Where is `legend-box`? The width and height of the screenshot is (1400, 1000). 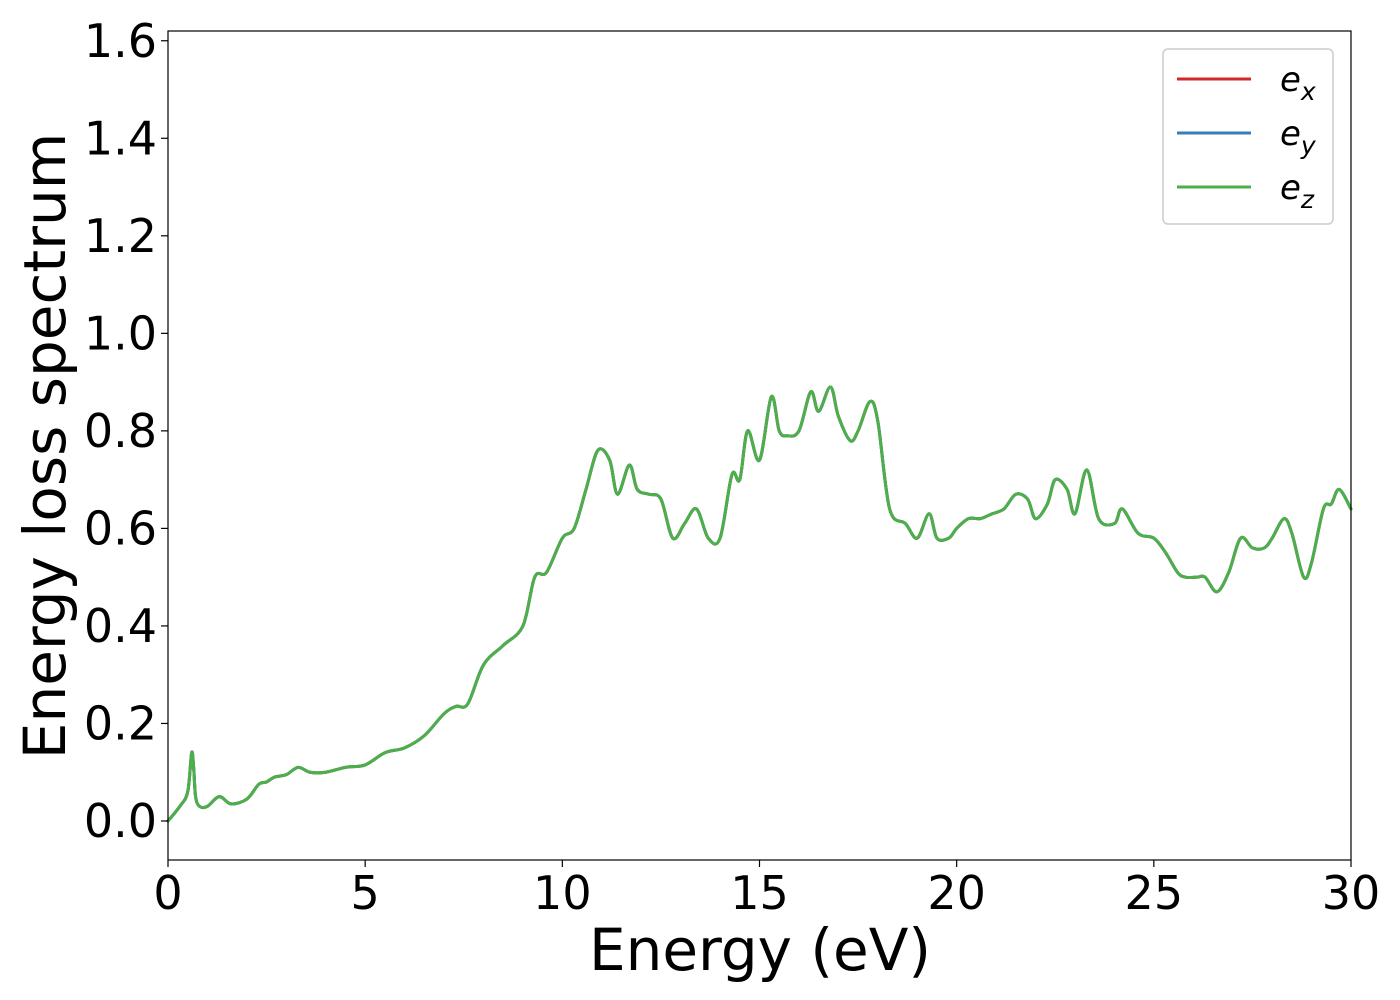 legend-box is located at coordinates (1248, 136).